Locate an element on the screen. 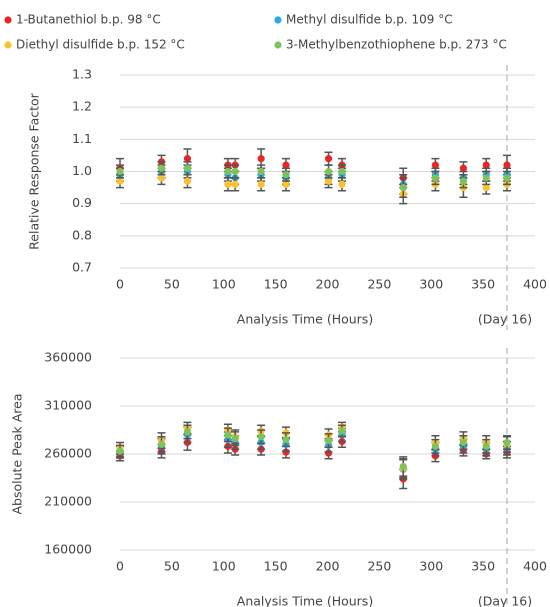  y-tick-label: 260000 is located at coordinates (68, 453).